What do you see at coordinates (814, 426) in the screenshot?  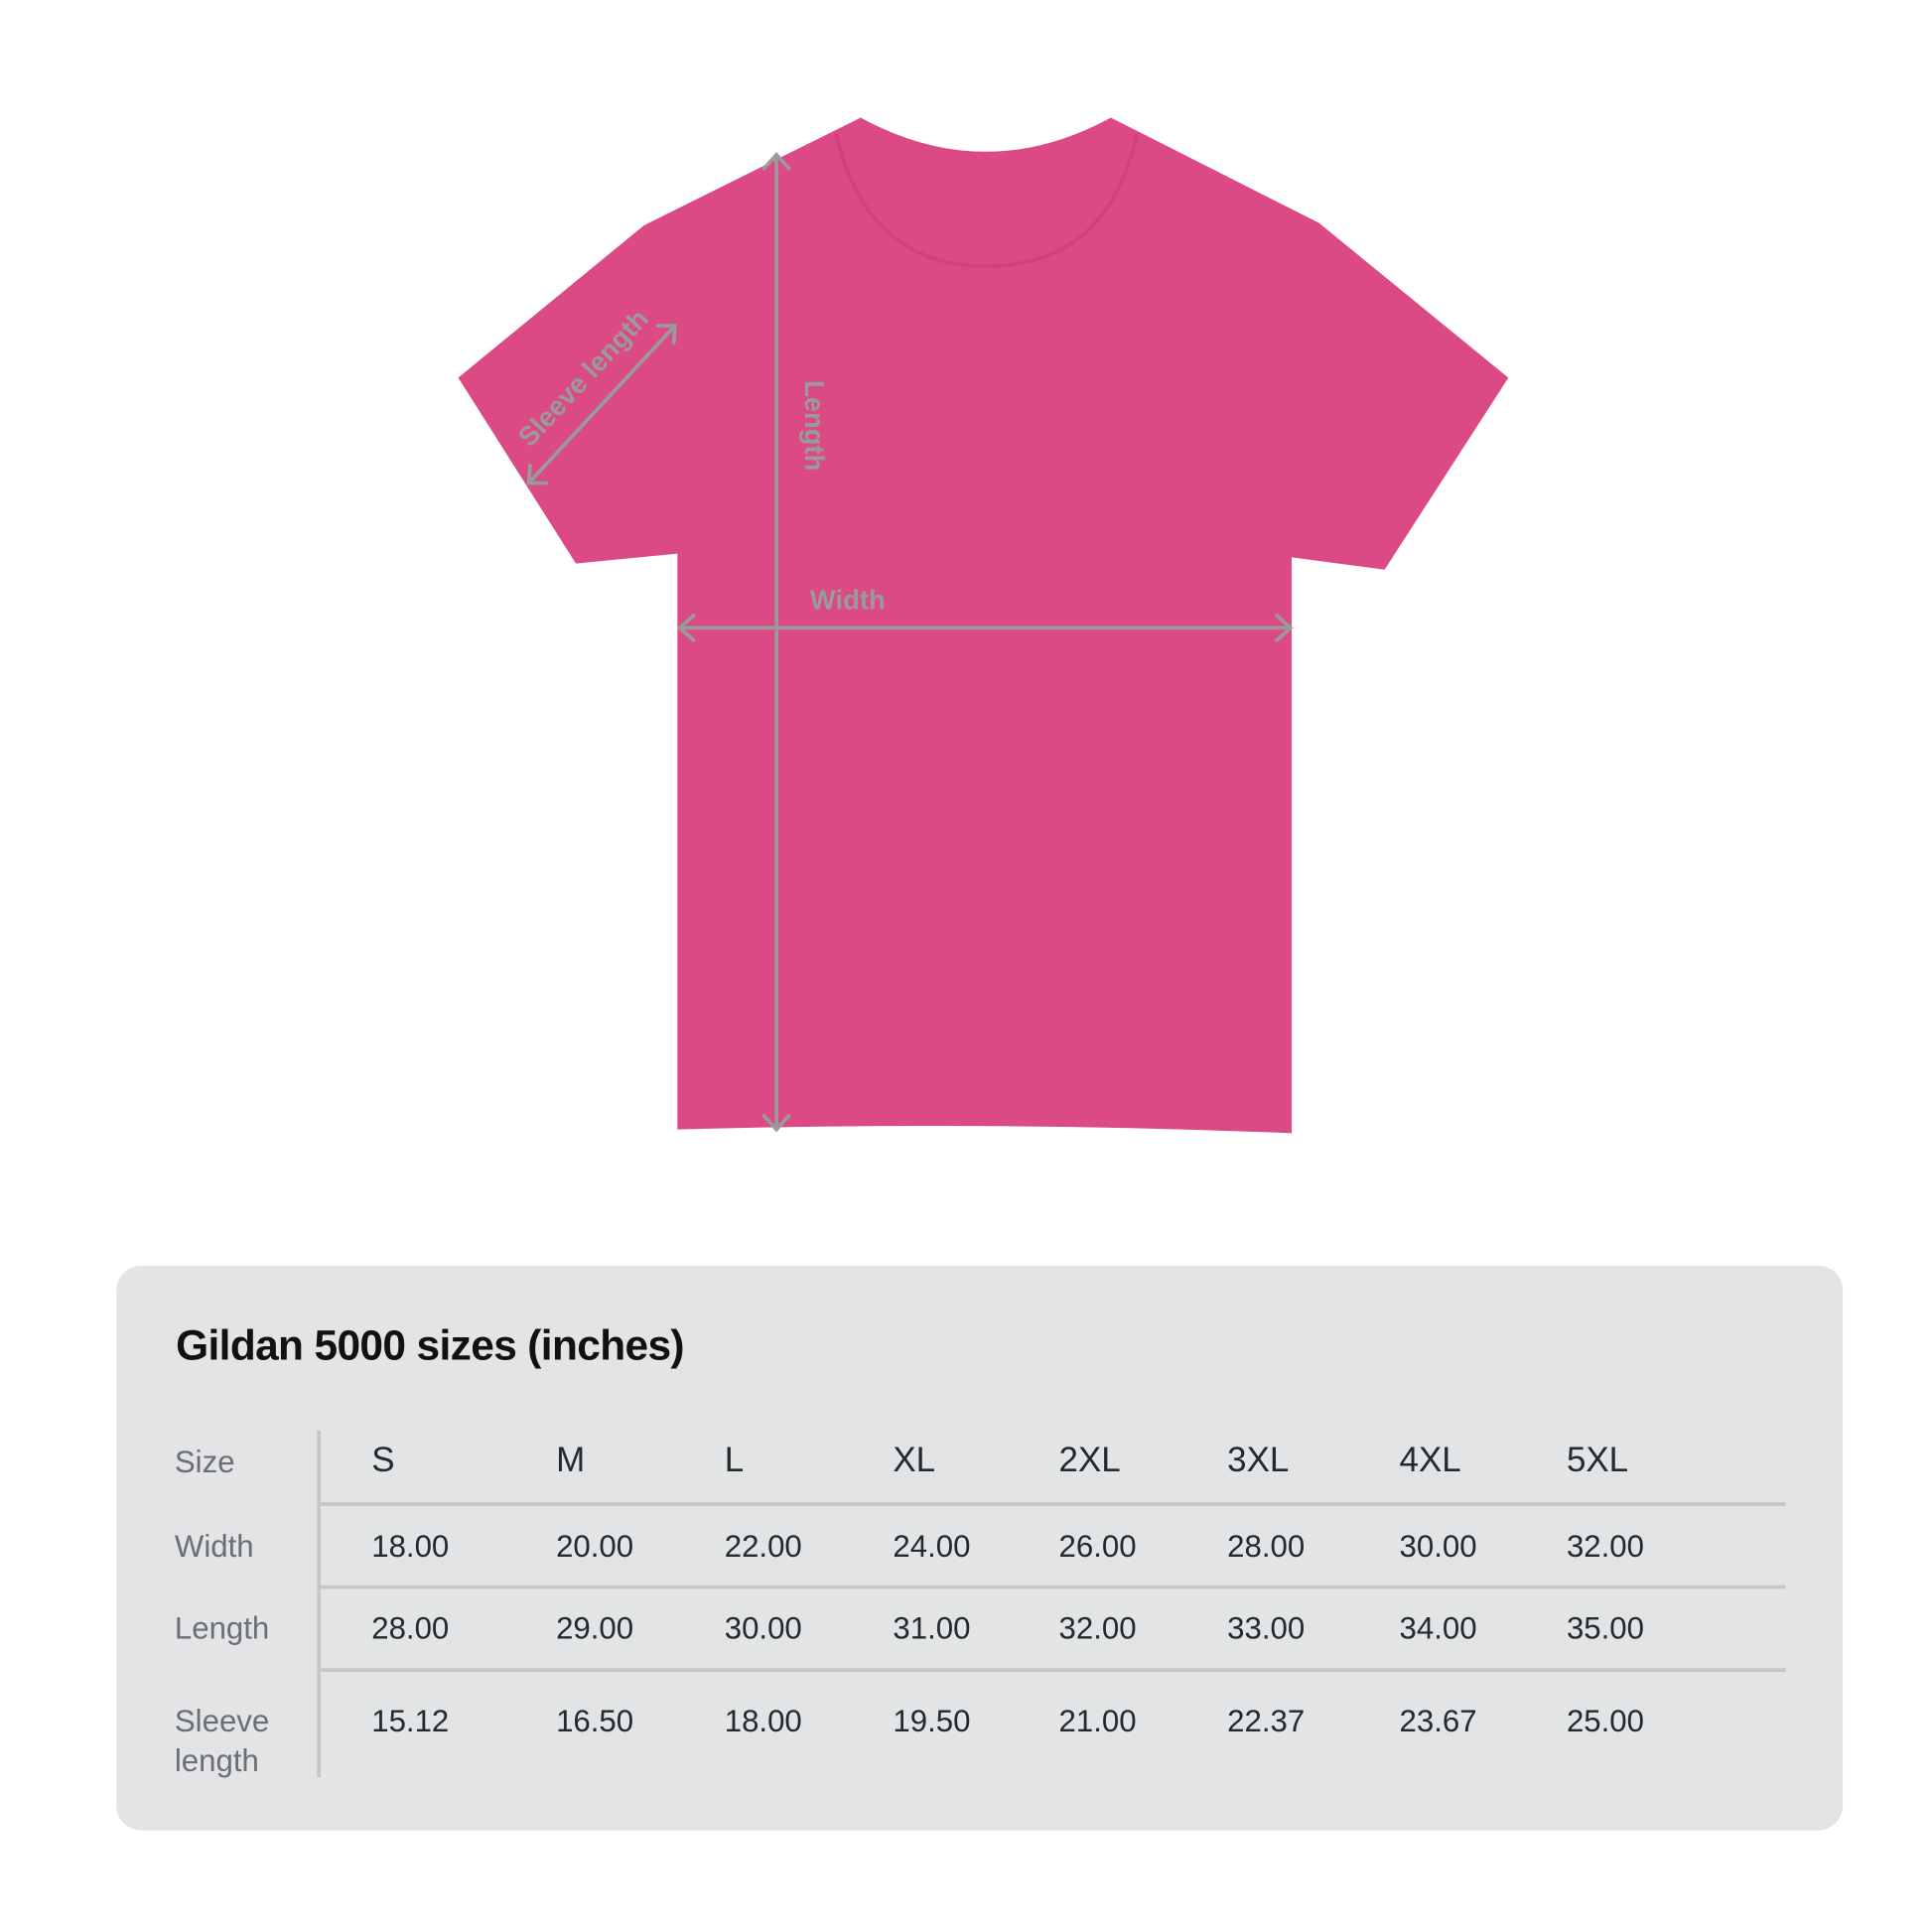 I see `length-label: Length` at bounding box center [814, 426].